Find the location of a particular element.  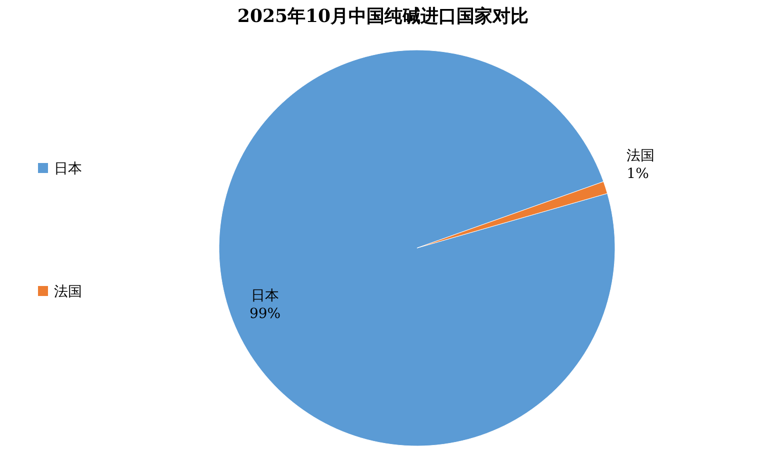

chart-title: 2025年10月中国纯碱进口国家对比 is located at coordinates (383, 16).